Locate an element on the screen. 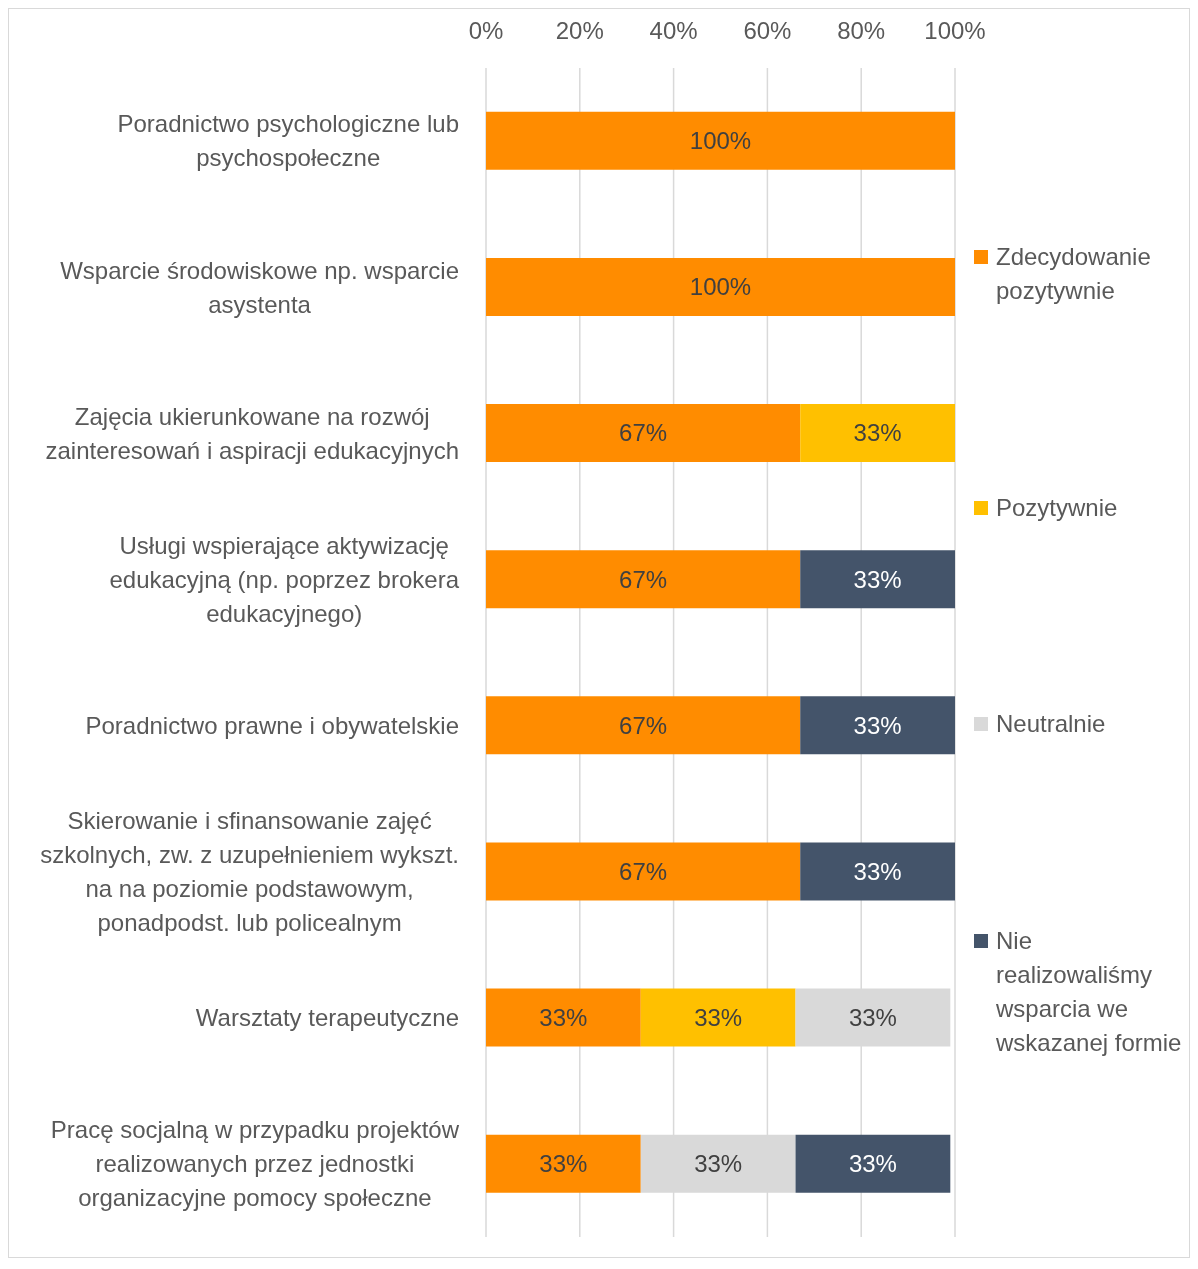 The width and height of the screenshot is (1198, 1269). y-tick-label: Usługi wspierające aktywizację edukacyjną (np. poprzez brokera edukacyjnego) is located at coordinates (284, 579).